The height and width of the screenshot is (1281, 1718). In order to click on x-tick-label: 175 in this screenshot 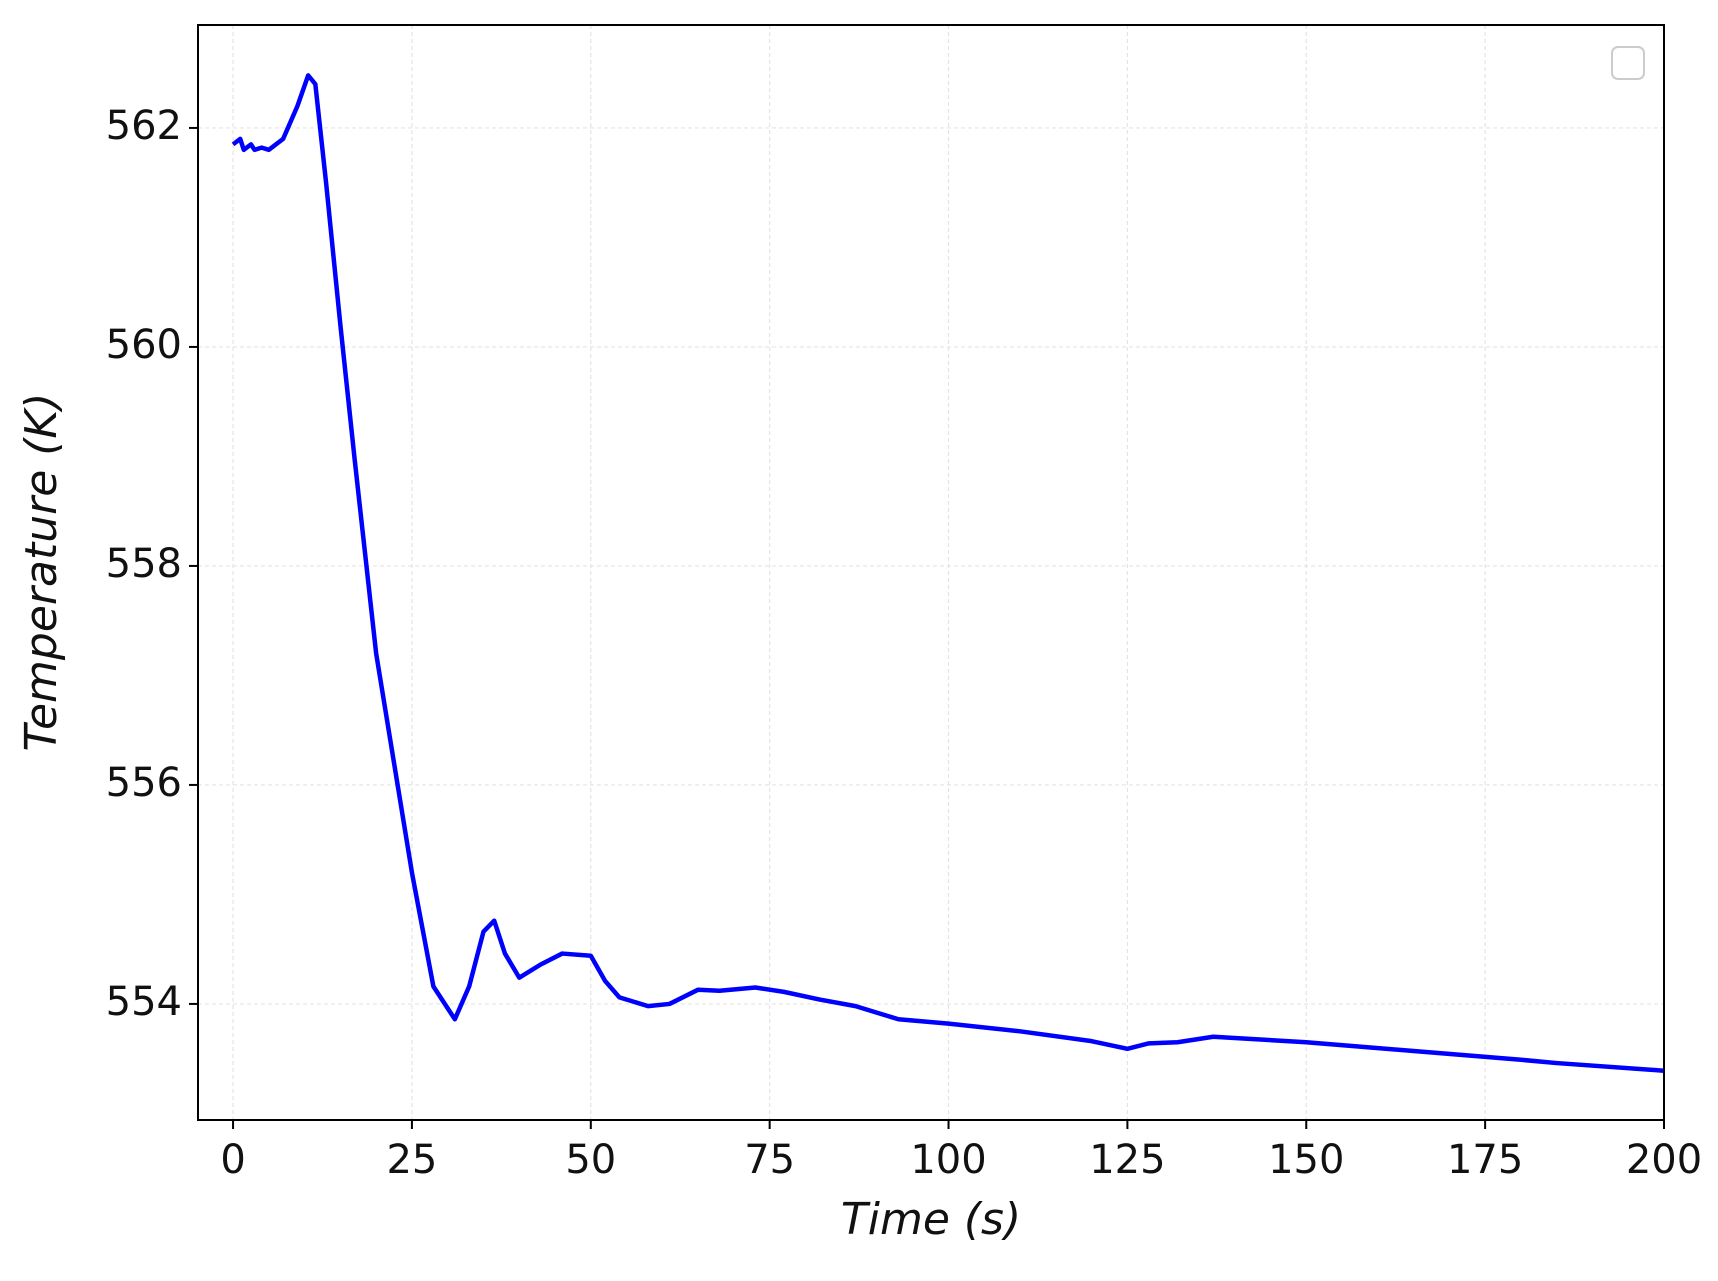, I will do `click(1485, 1160)`.